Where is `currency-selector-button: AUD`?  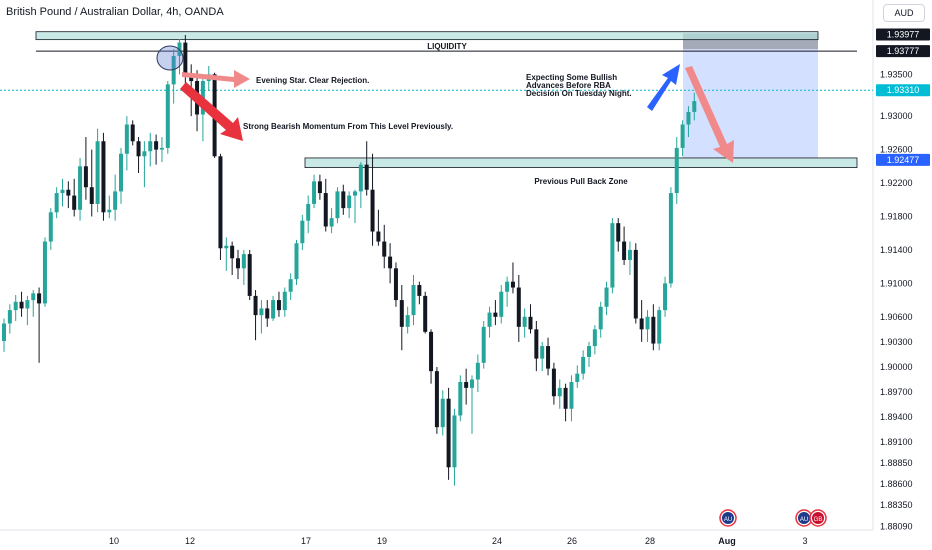
currency-selector-button: AUD is located at coordinates (904, 13).